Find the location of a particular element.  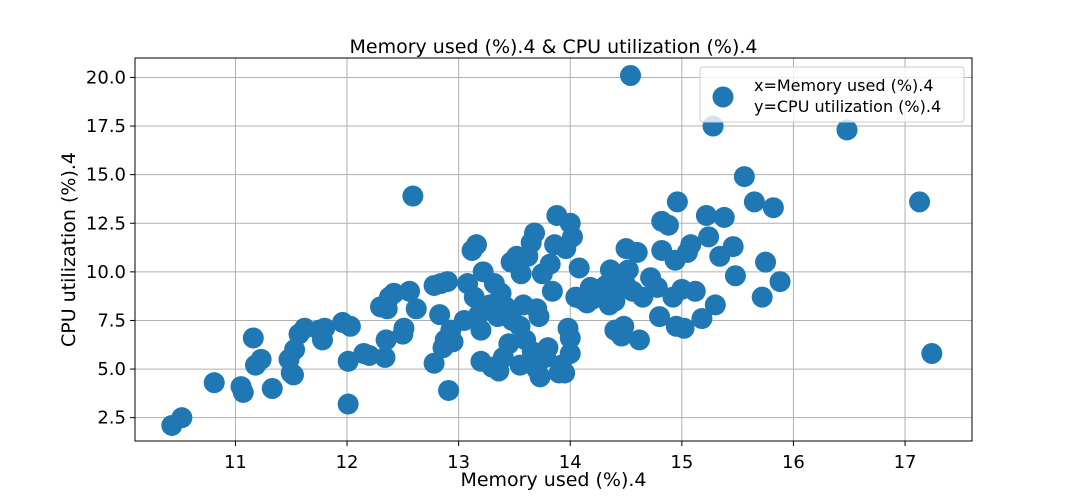

y-tick-label: 2.5 is located at coordinates (111, 418).